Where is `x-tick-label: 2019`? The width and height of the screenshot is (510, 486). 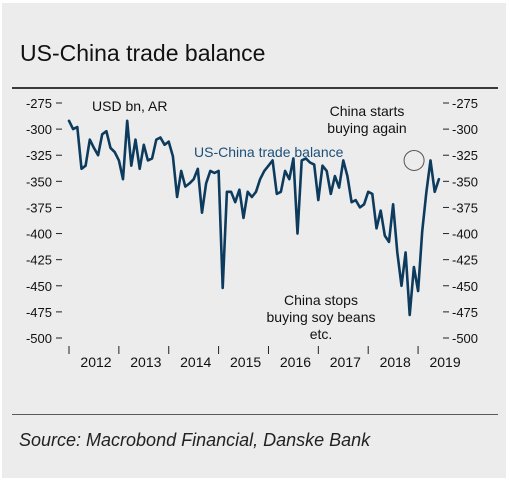
x-tick-label: 2019 is located at coordinates (444, 362).